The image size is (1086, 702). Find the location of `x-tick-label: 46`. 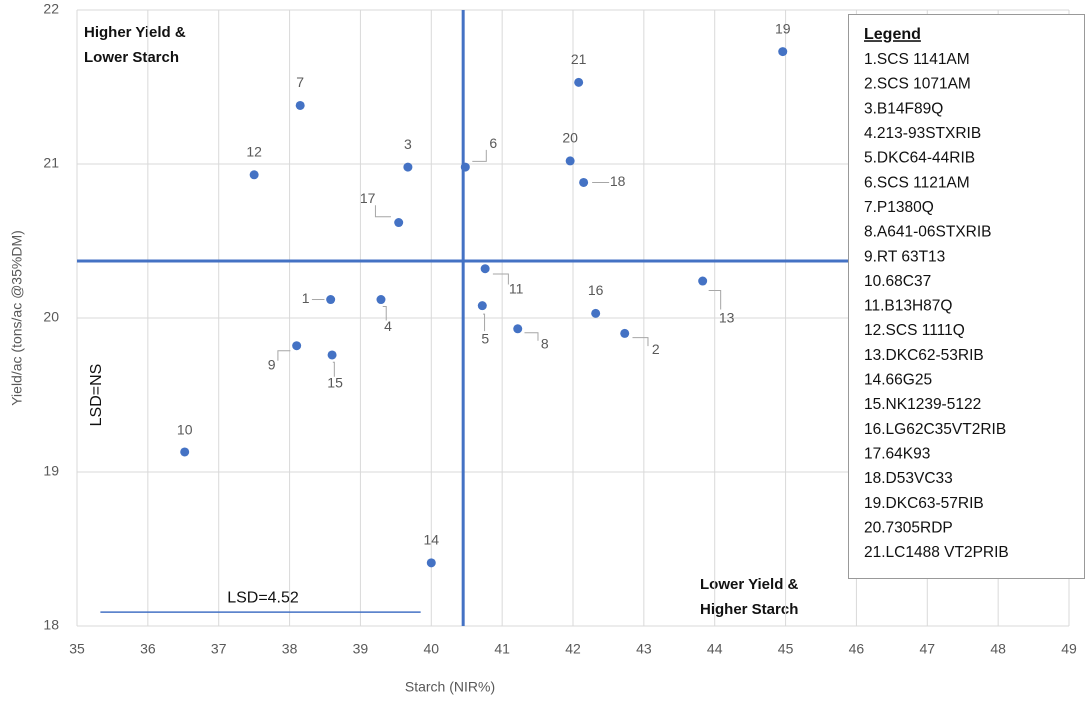

x-tick-label: 46 is located at coordinates (857, 649).